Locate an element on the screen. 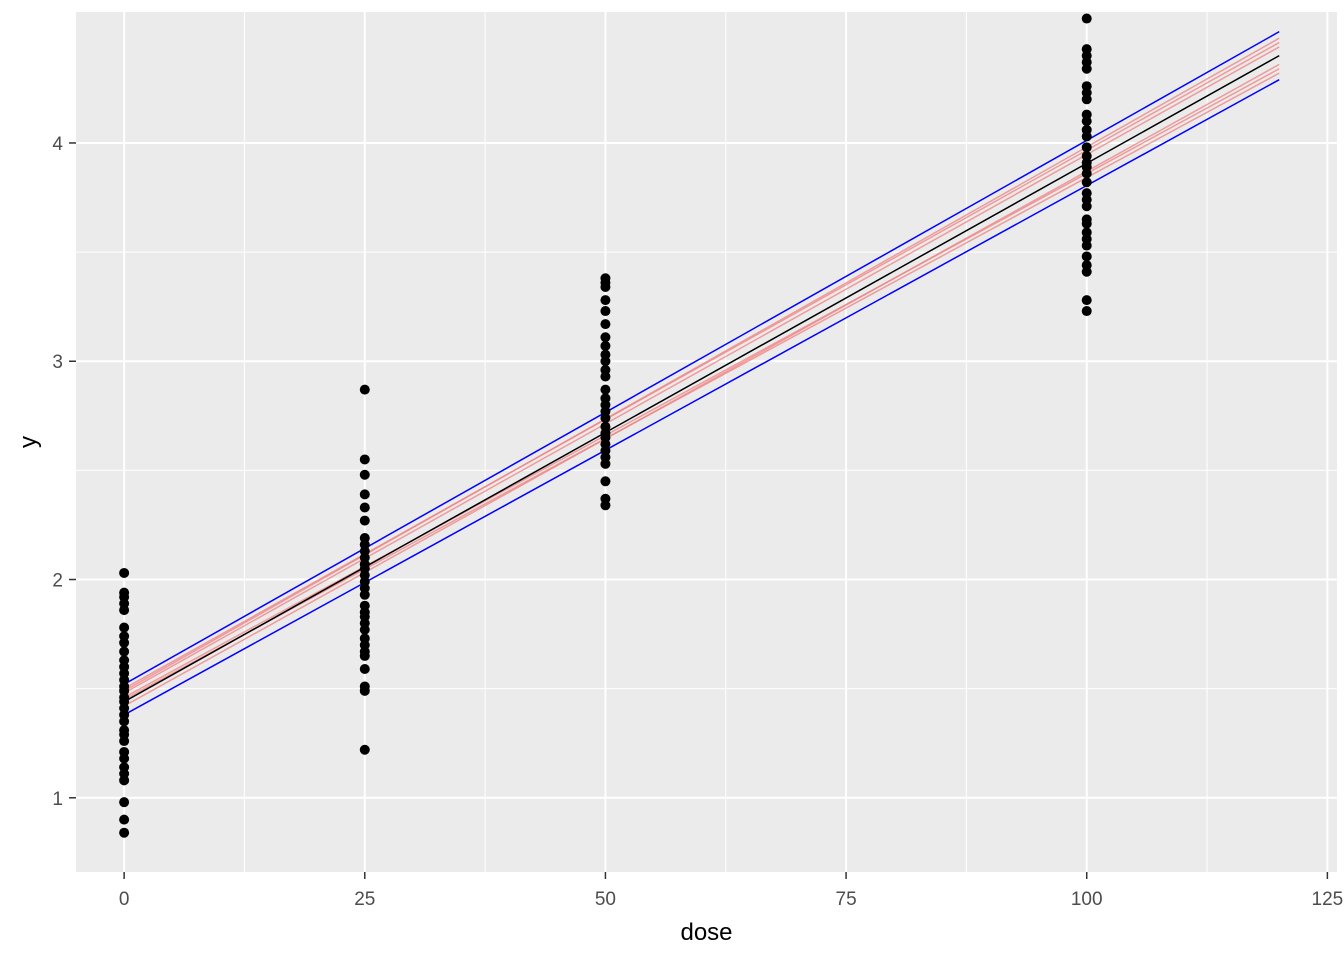 The image size is (1344, 965). y-axis-title: y is located at coordinates (28, 442).